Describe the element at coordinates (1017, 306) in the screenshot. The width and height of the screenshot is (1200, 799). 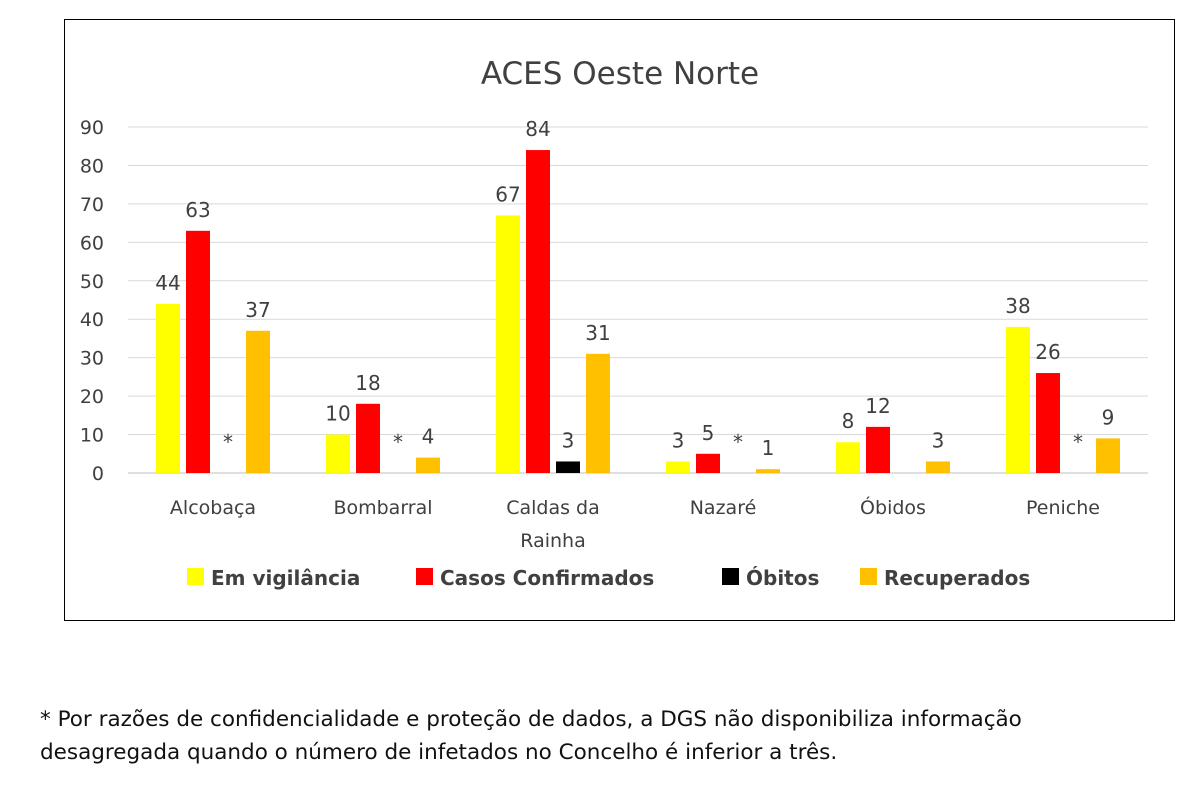
I see `data-label: 38` at that location.